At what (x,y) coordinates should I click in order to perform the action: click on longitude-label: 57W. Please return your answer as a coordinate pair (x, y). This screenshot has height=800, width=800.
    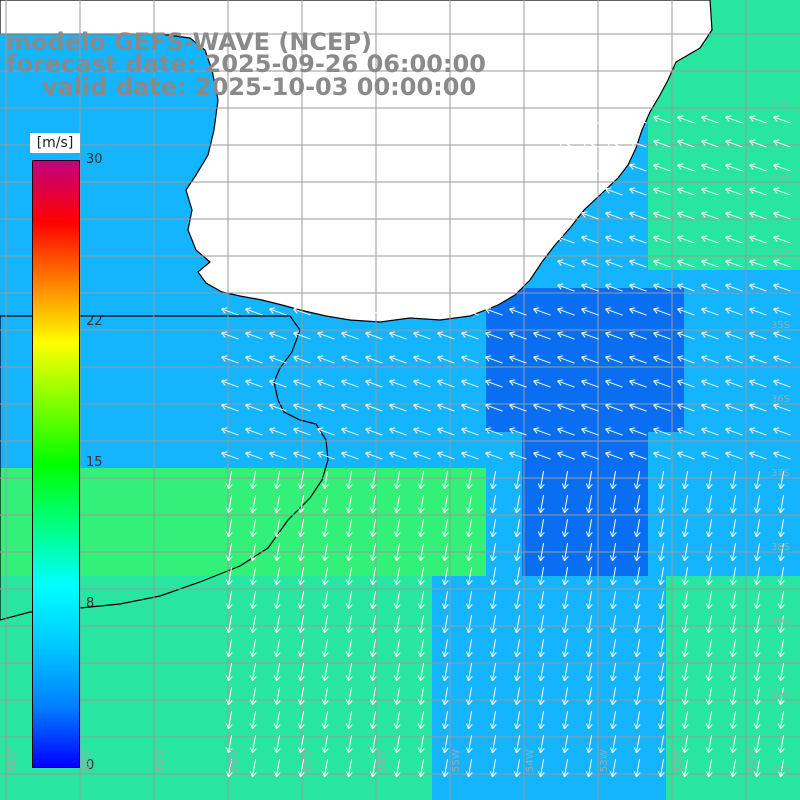
    Looking at the image, I should click on (308, 760).